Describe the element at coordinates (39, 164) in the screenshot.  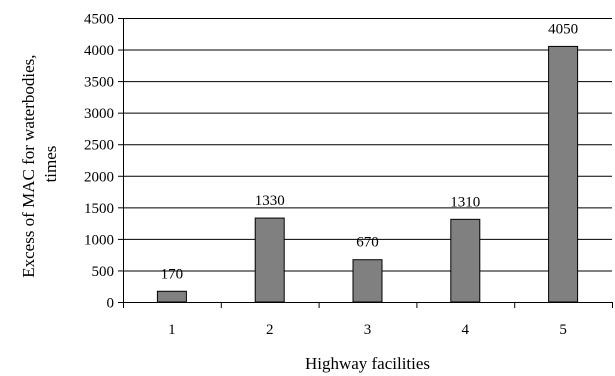
I see `y-axis-title: Excess of MAC for waterbodies, times` at that location.